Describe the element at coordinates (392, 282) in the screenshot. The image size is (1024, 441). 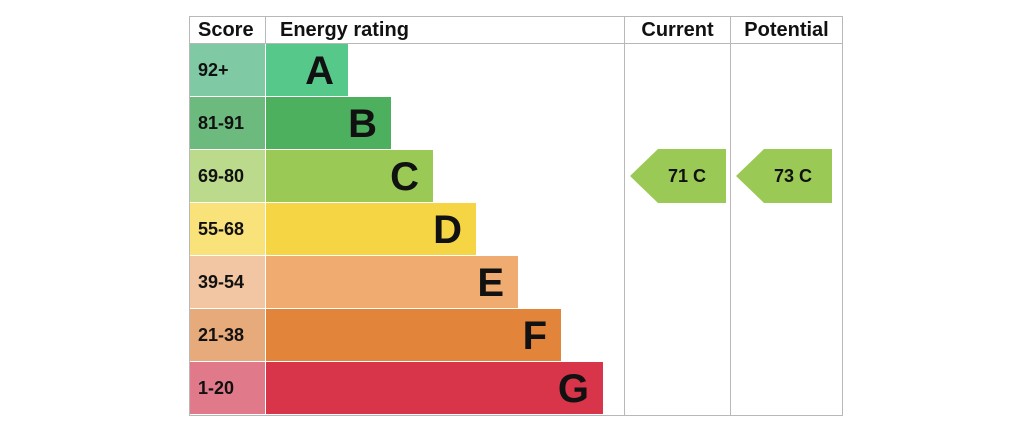
I see `rating-bar-e: E` at that location.